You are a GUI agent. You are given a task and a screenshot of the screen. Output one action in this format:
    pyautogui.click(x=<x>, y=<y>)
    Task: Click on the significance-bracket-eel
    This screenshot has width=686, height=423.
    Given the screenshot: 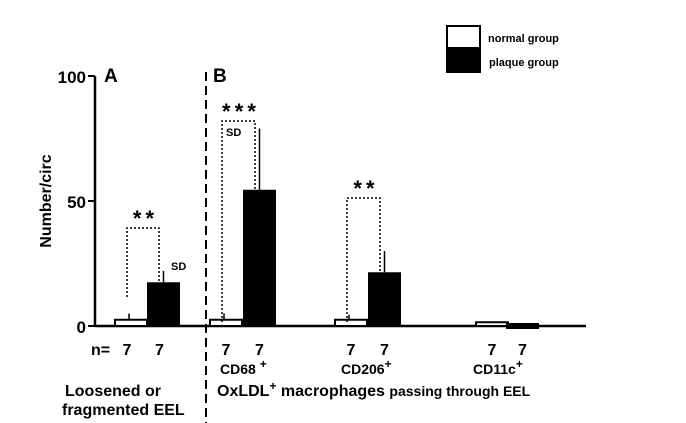 What is the action you would take?
    pyautogui.click(x=143, y=262)
    